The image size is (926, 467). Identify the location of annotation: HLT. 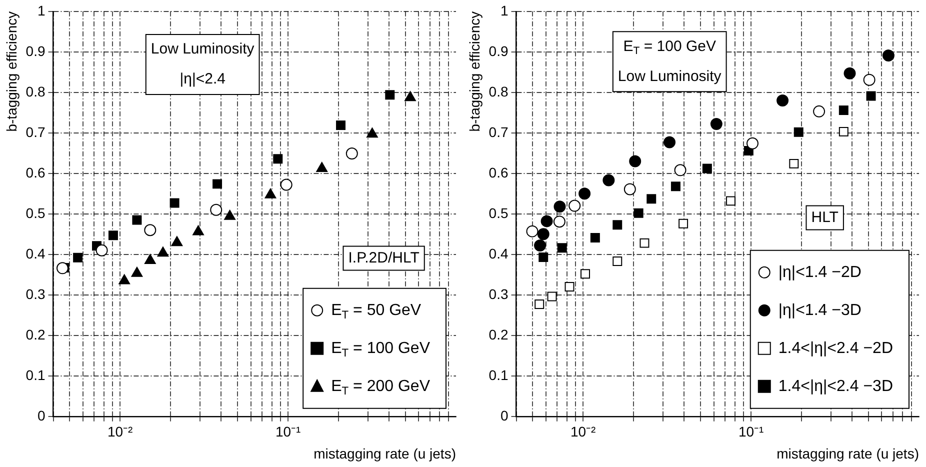
(824, 217).